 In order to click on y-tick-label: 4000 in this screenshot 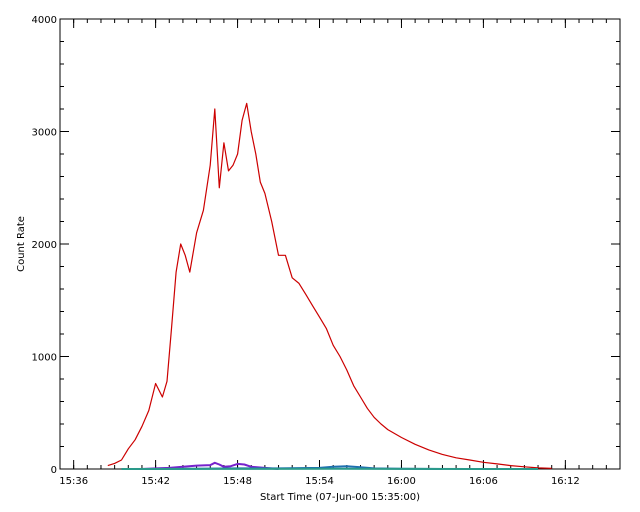, I will do `click(44, 20)`.